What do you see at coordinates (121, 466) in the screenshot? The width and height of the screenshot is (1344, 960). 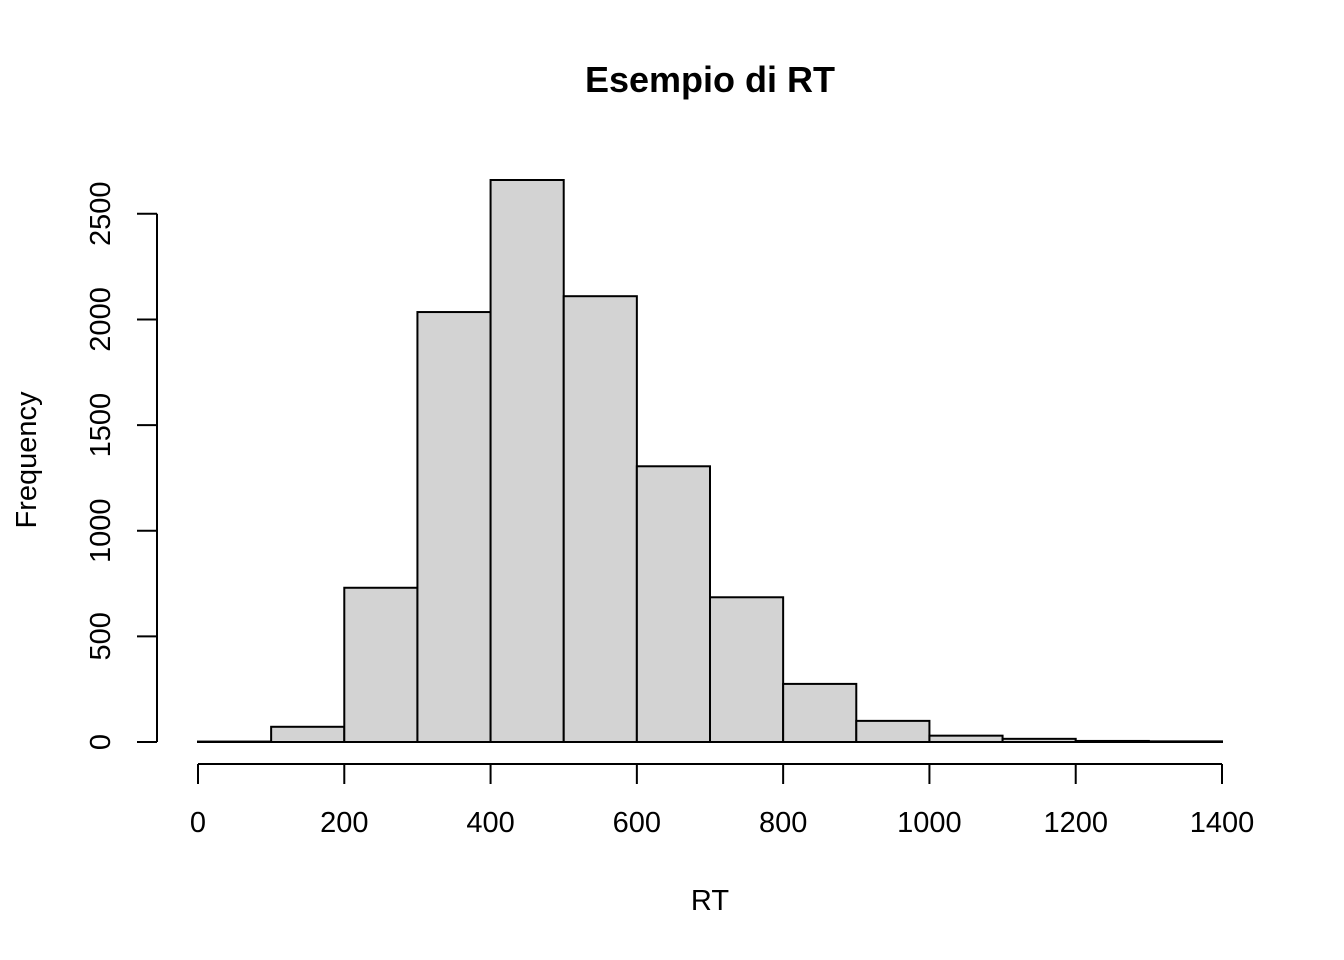 I see `y-axis: 0 500 1000 1500 2000 2500` at bounding box center [121, 466].